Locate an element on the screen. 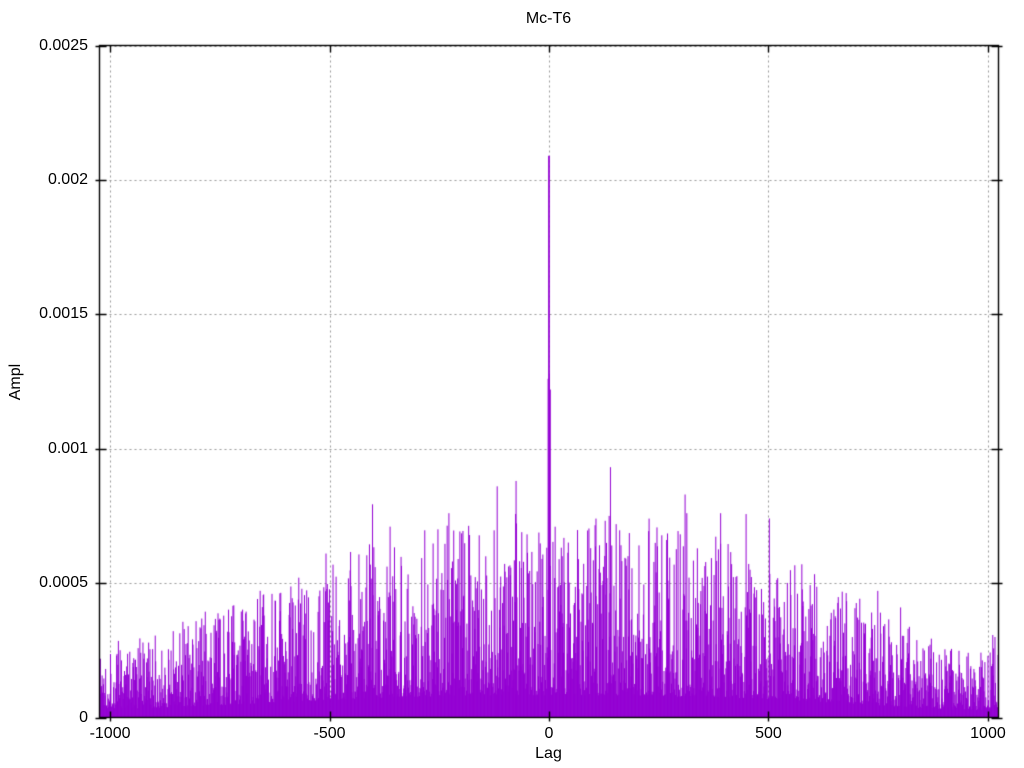 Image resolution: width=1024 pixels, height=768 pixels. x-tick-label: 500 is located at coordinates (768, 733).